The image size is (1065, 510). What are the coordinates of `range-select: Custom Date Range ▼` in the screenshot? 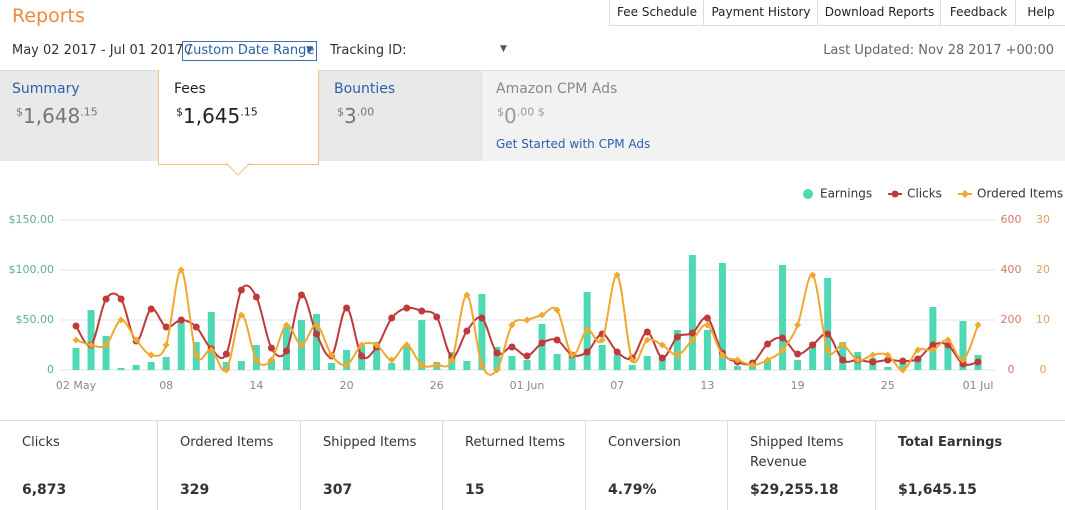 It's located at (249, 51).